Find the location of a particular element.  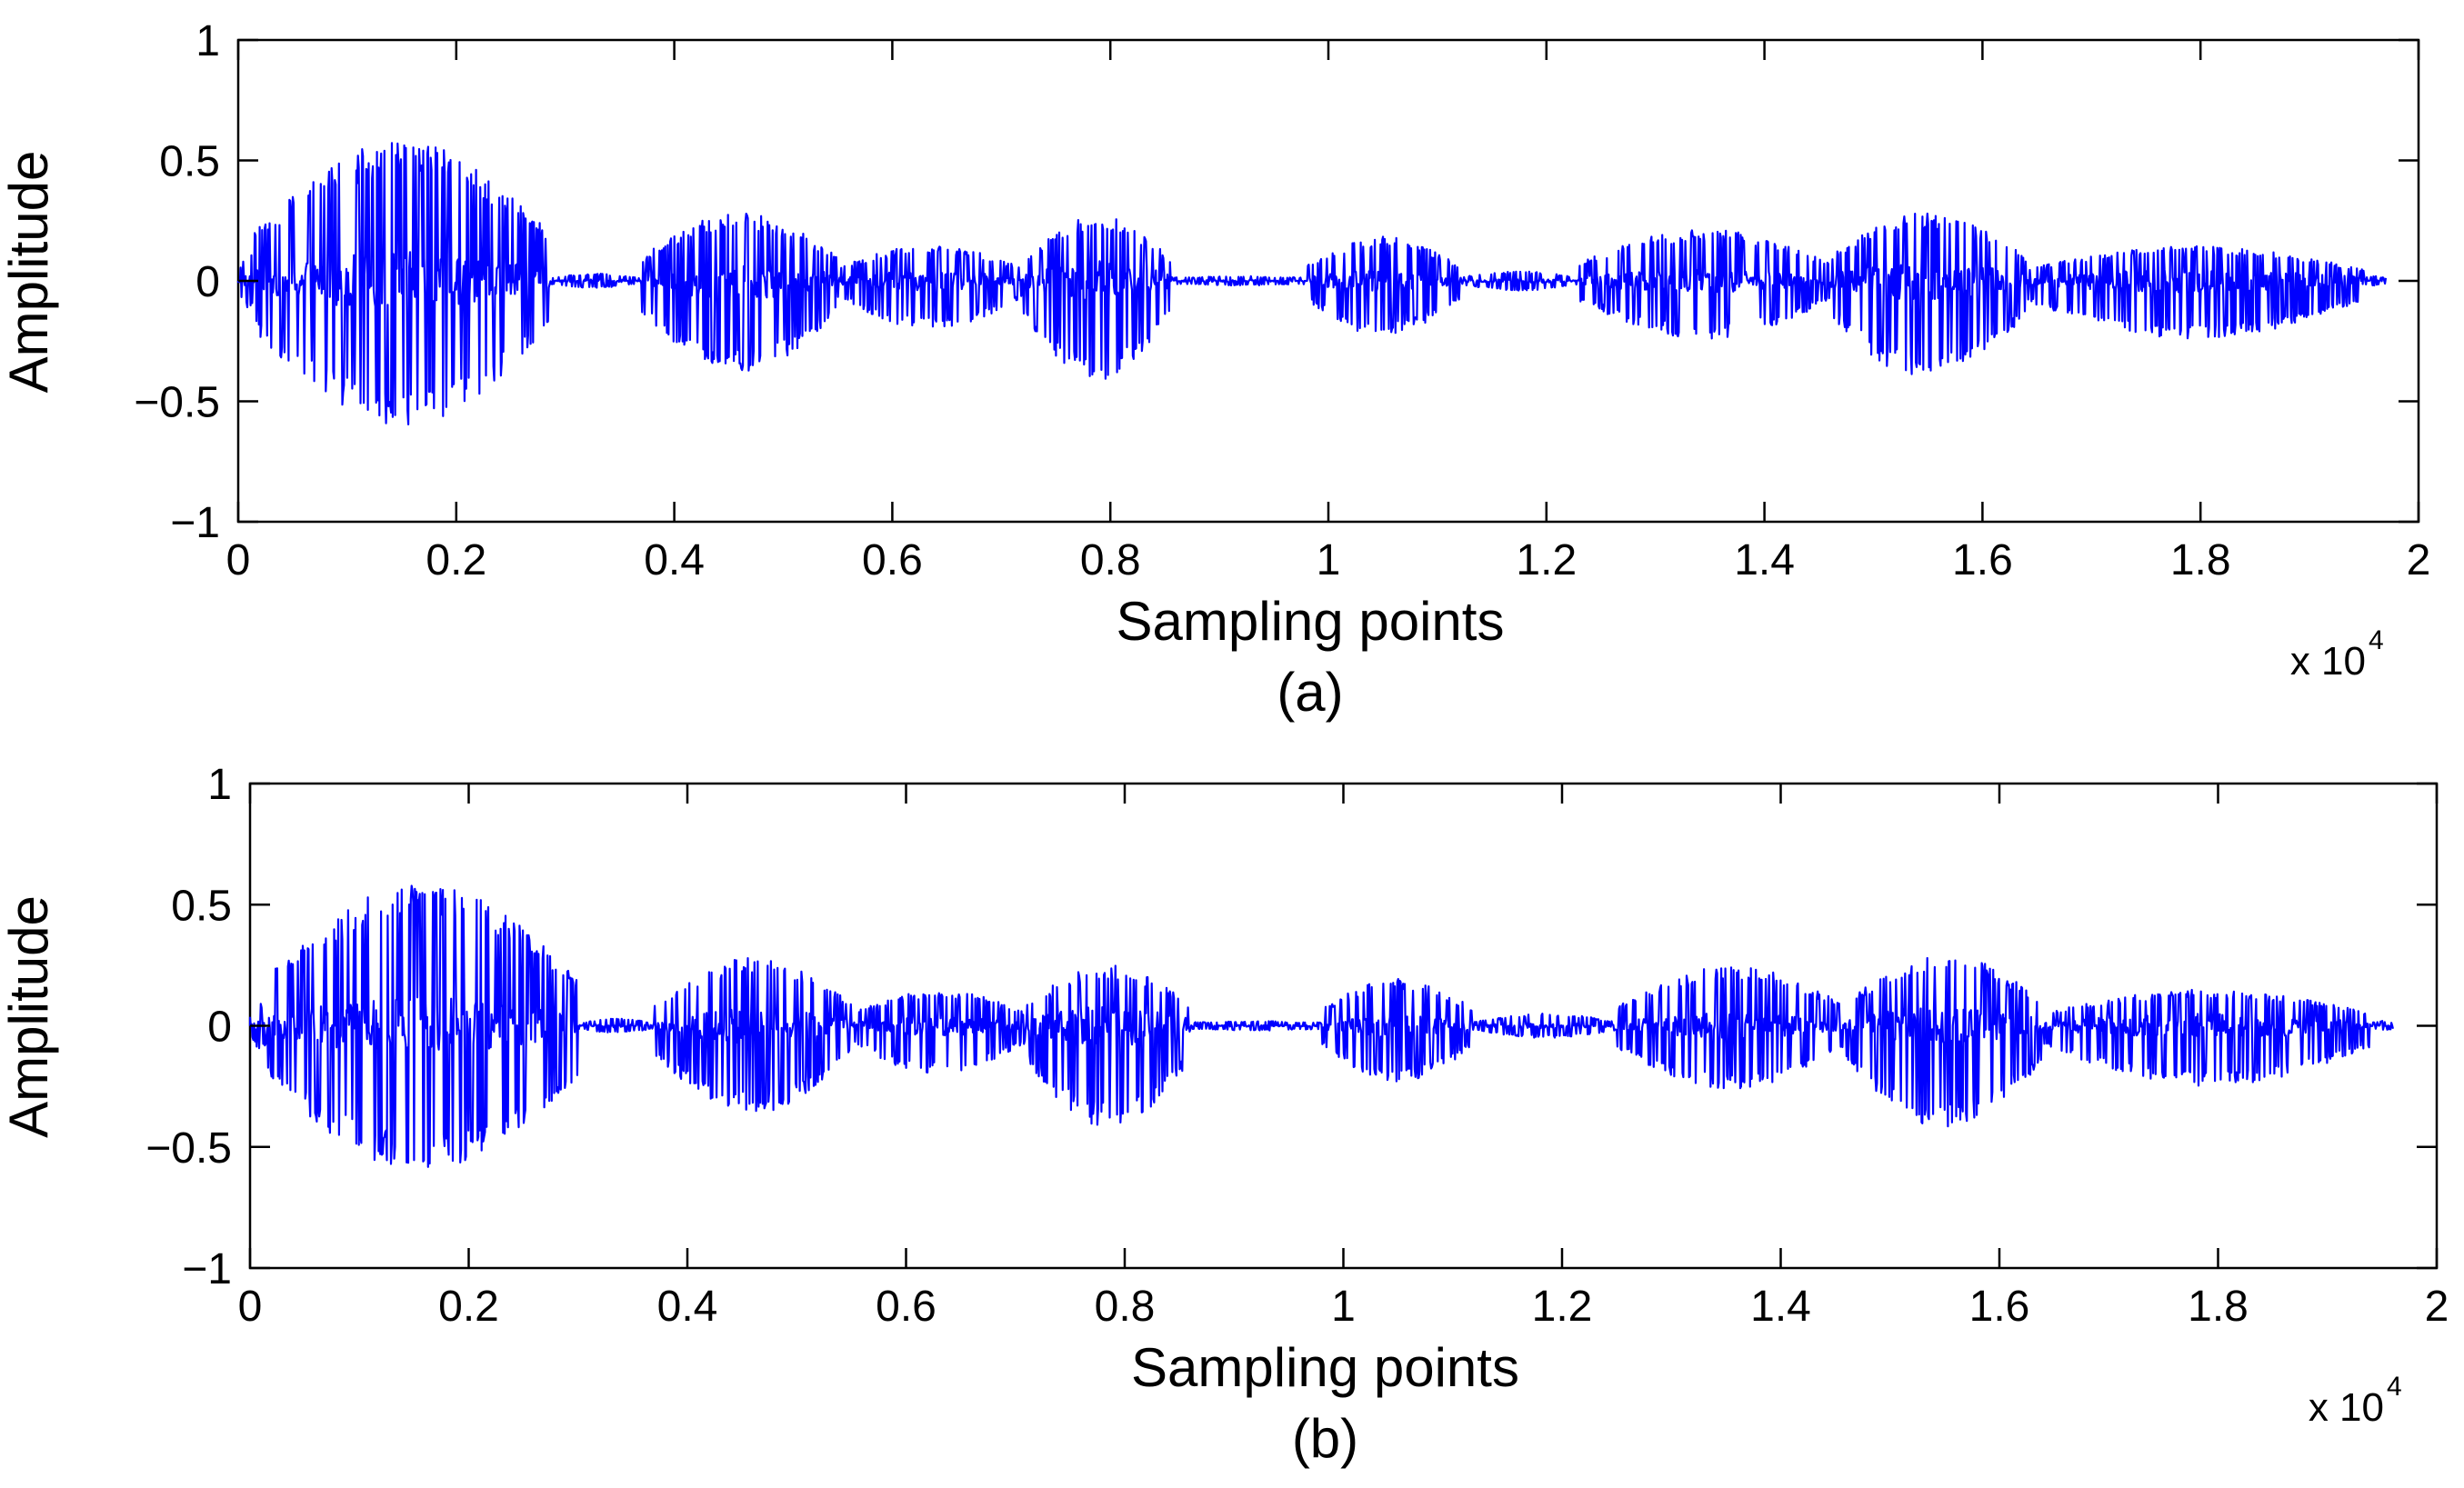

panel-caption: (b) is located at coordinates (1325, 1438).